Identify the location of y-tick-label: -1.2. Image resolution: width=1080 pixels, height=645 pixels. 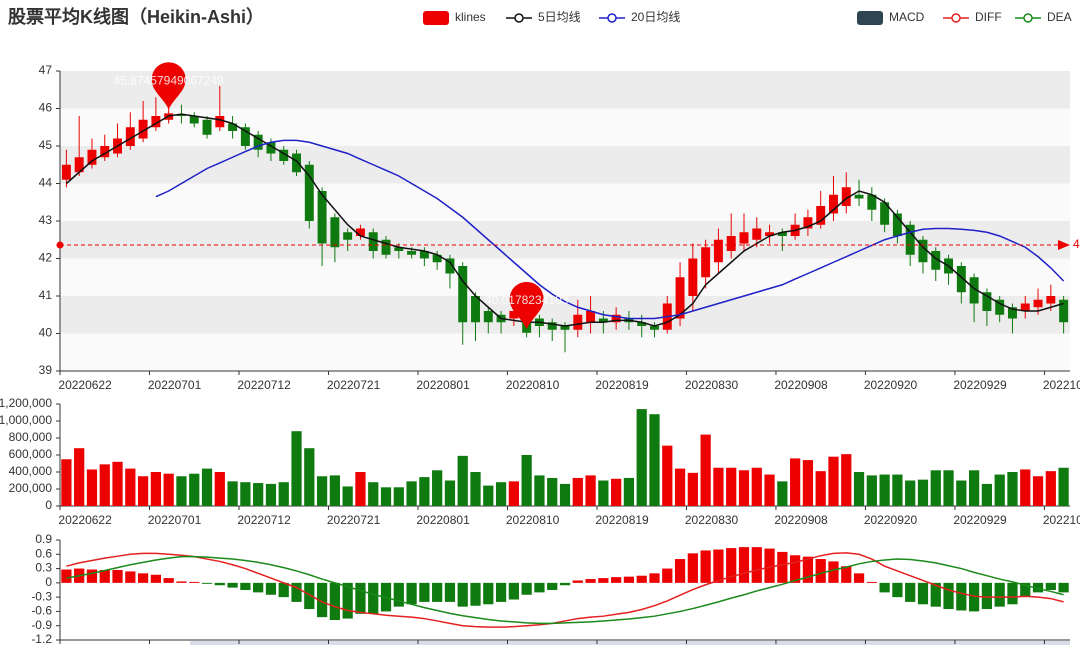
(41, 638).